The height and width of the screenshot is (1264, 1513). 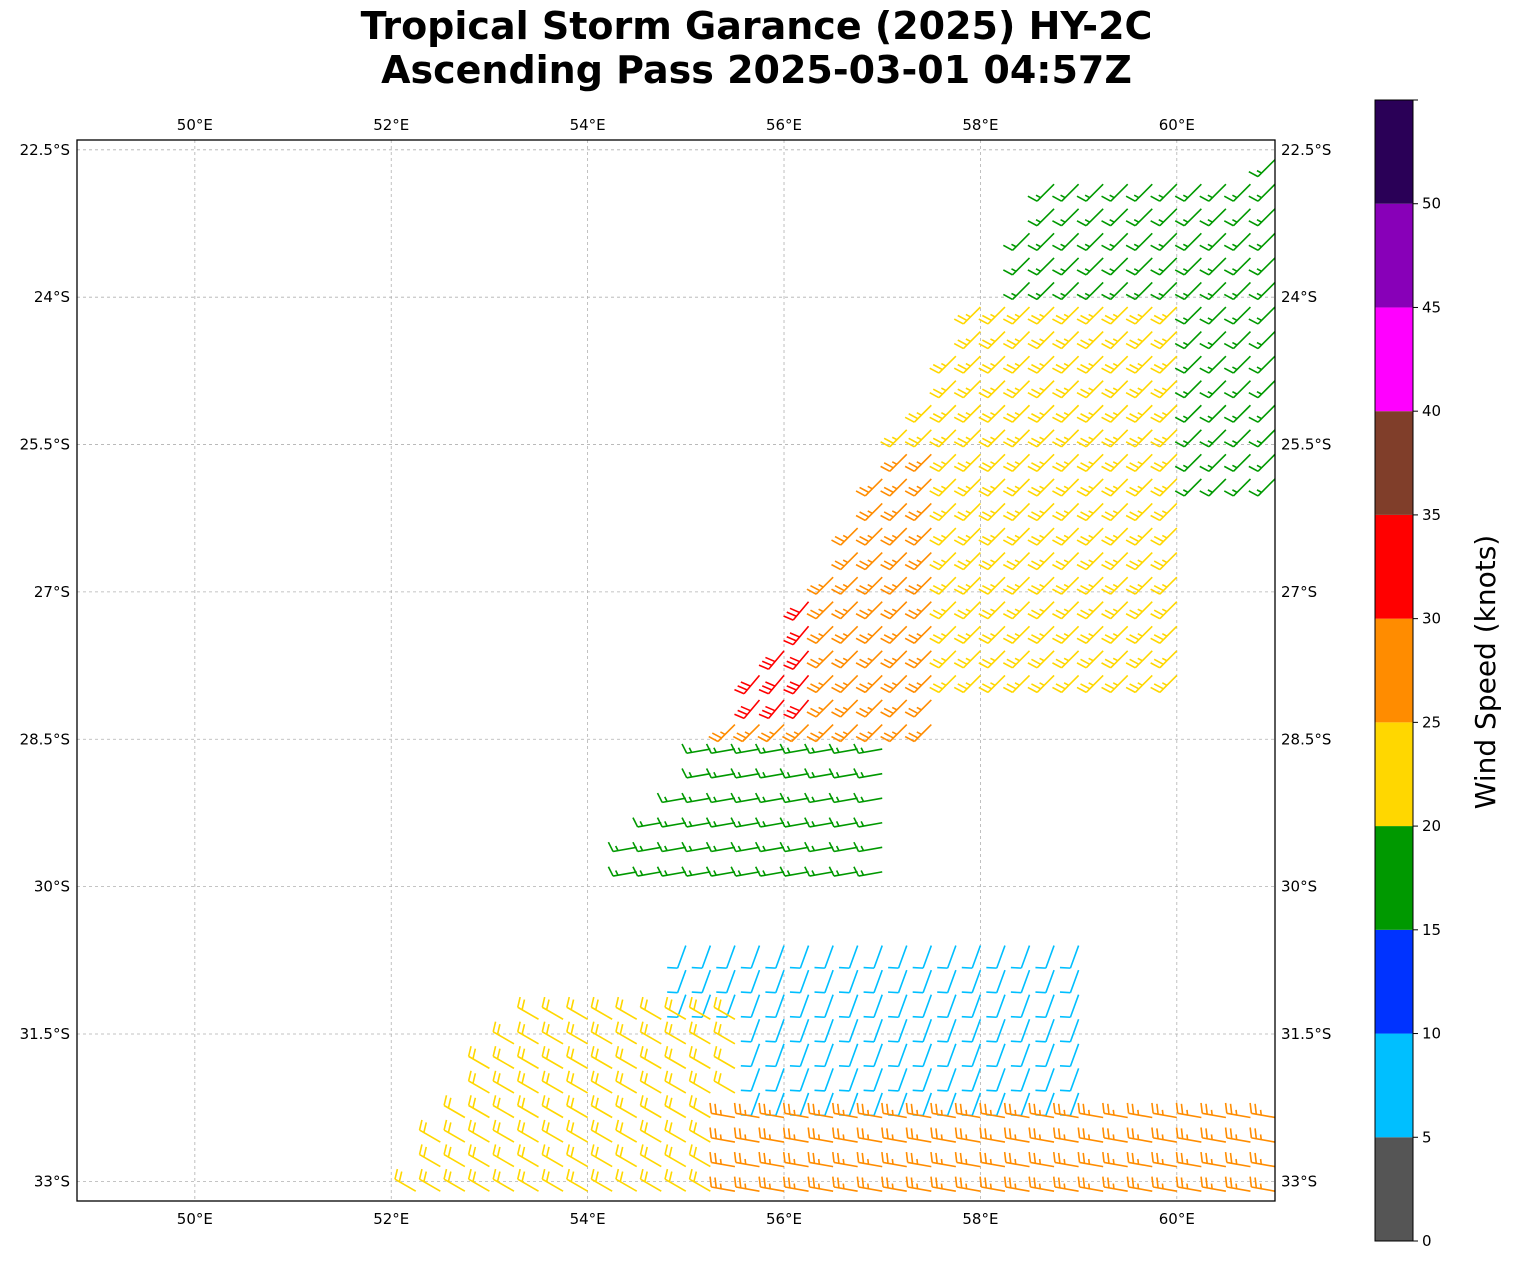 I want to click on lat-tick-label-left: 30°S, so click(x=52, y=887).